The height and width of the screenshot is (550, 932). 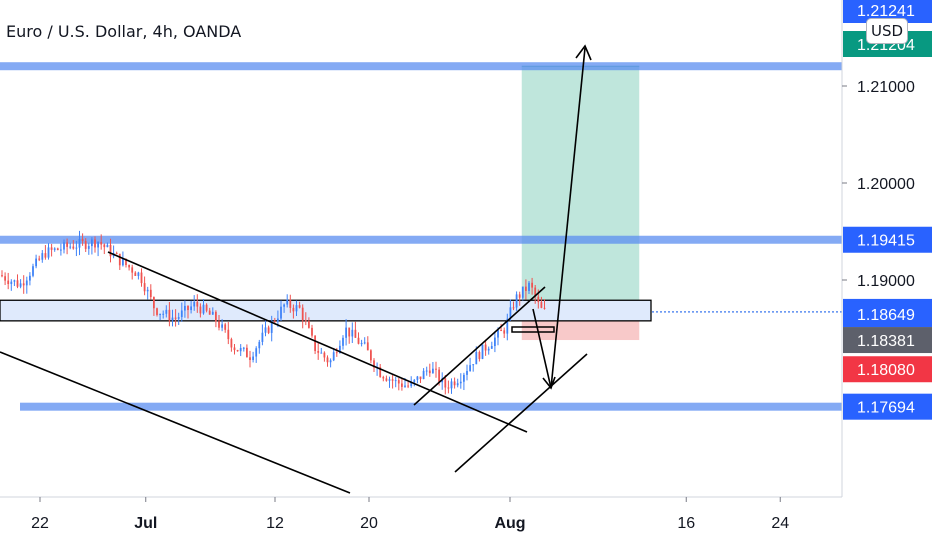 What do you see at coordinates (421, 66) in the screenshot?
I see `resistance-level-band` at bounding box center [421, 66].